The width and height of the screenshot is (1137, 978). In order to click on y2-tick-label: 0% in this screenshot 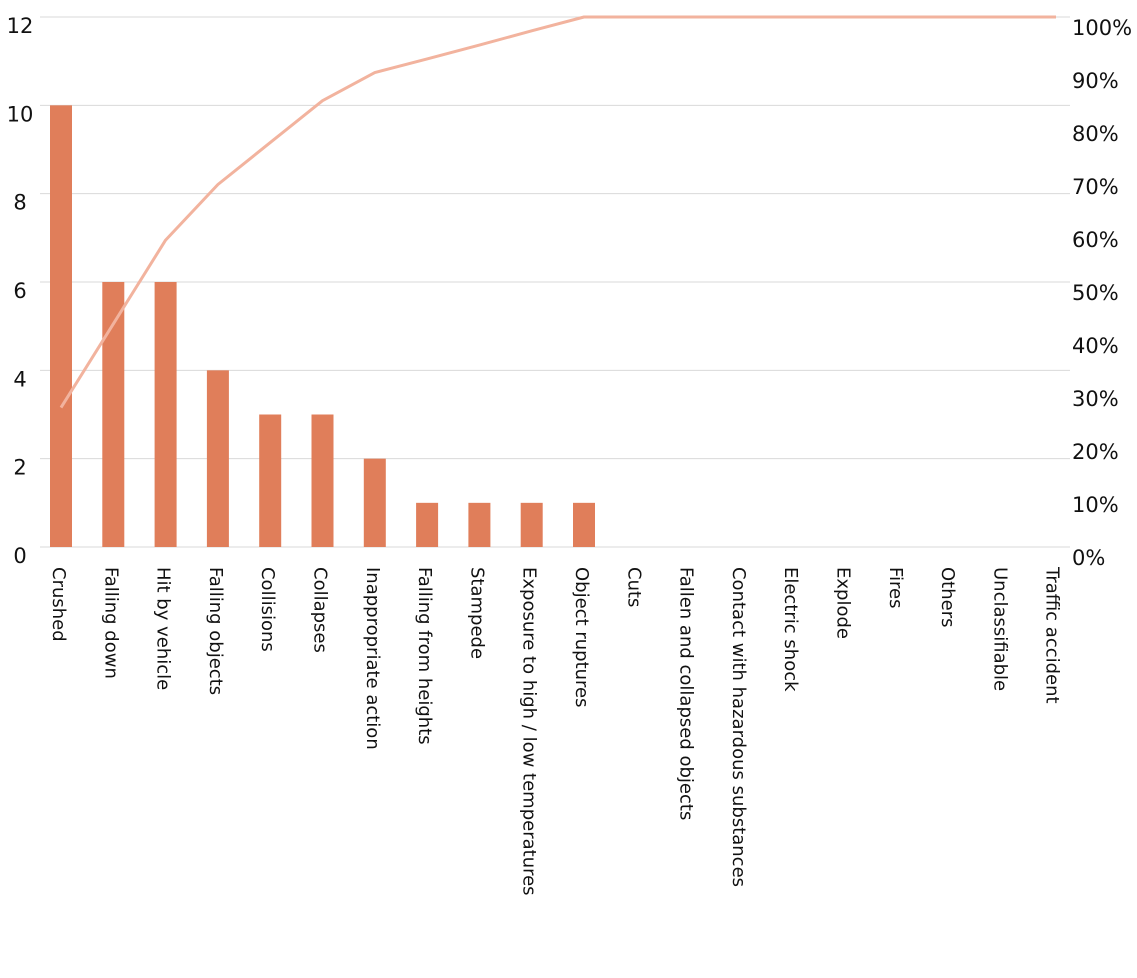, I will do `click(1088, 558)`.